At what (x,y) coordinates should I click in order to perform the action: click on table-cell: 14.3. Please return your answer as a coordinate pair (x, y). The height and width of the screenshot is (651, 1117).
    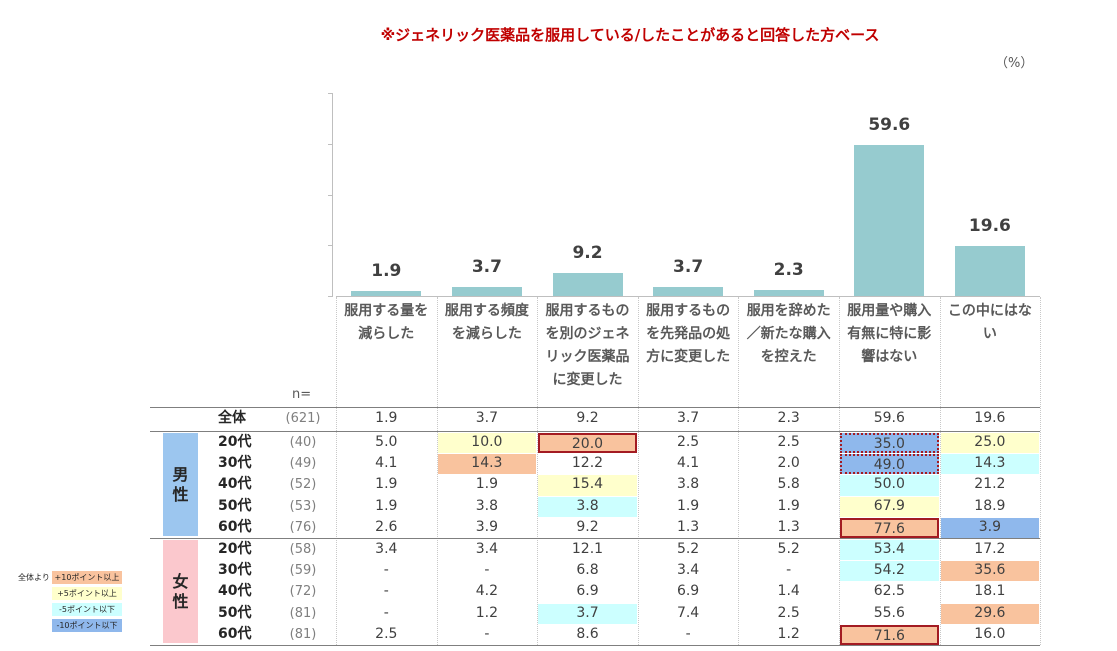
    Looking at the image, I should click on (487, 464).